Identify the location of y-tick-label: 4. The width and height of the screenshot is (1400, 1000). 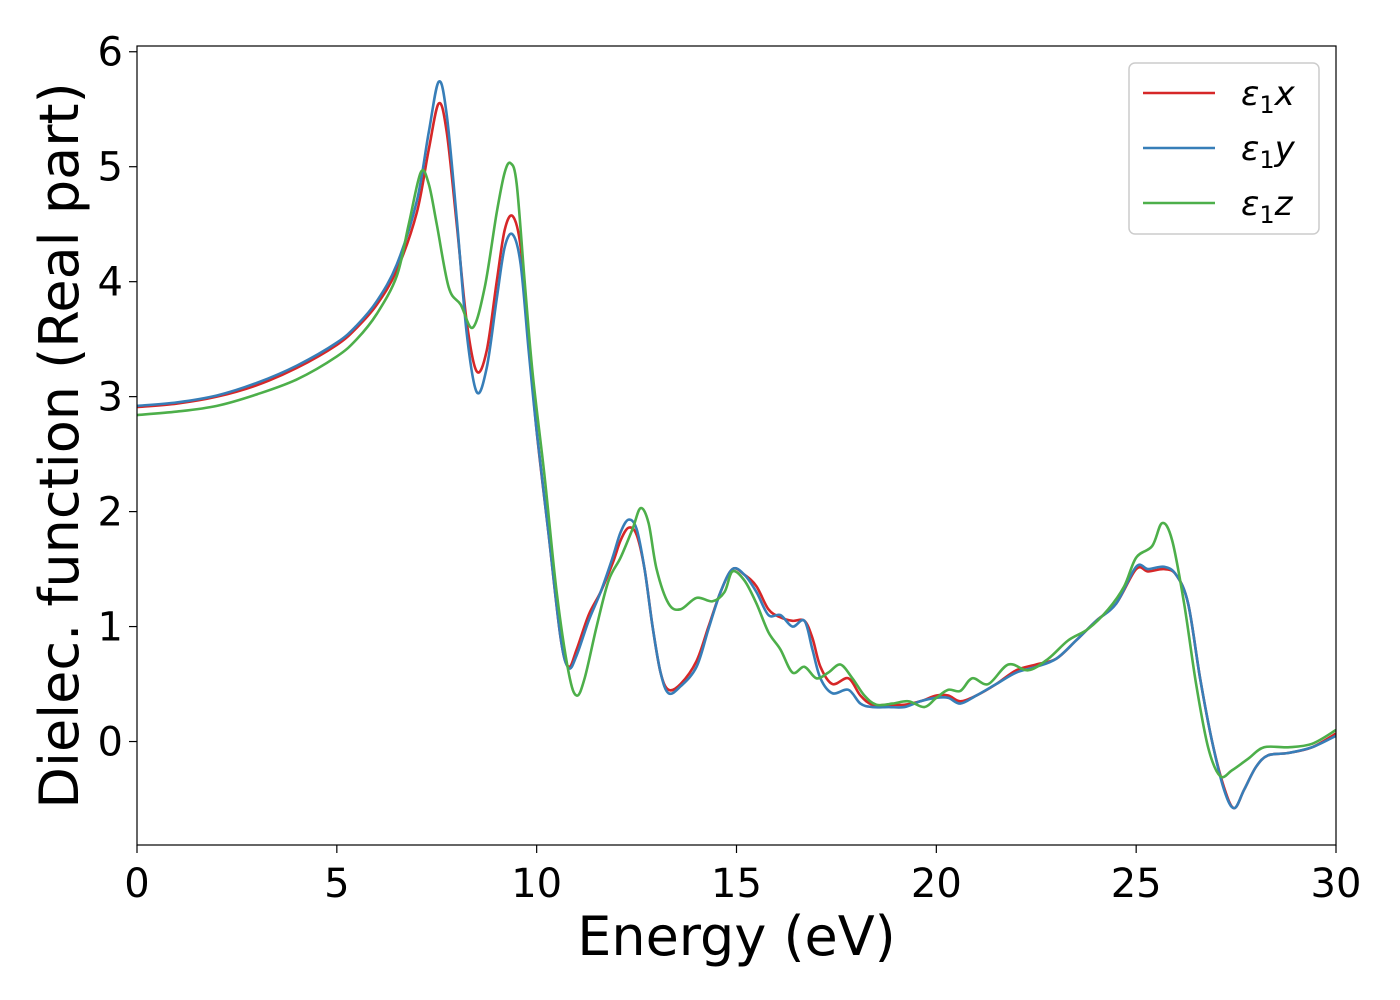
(110, 283).